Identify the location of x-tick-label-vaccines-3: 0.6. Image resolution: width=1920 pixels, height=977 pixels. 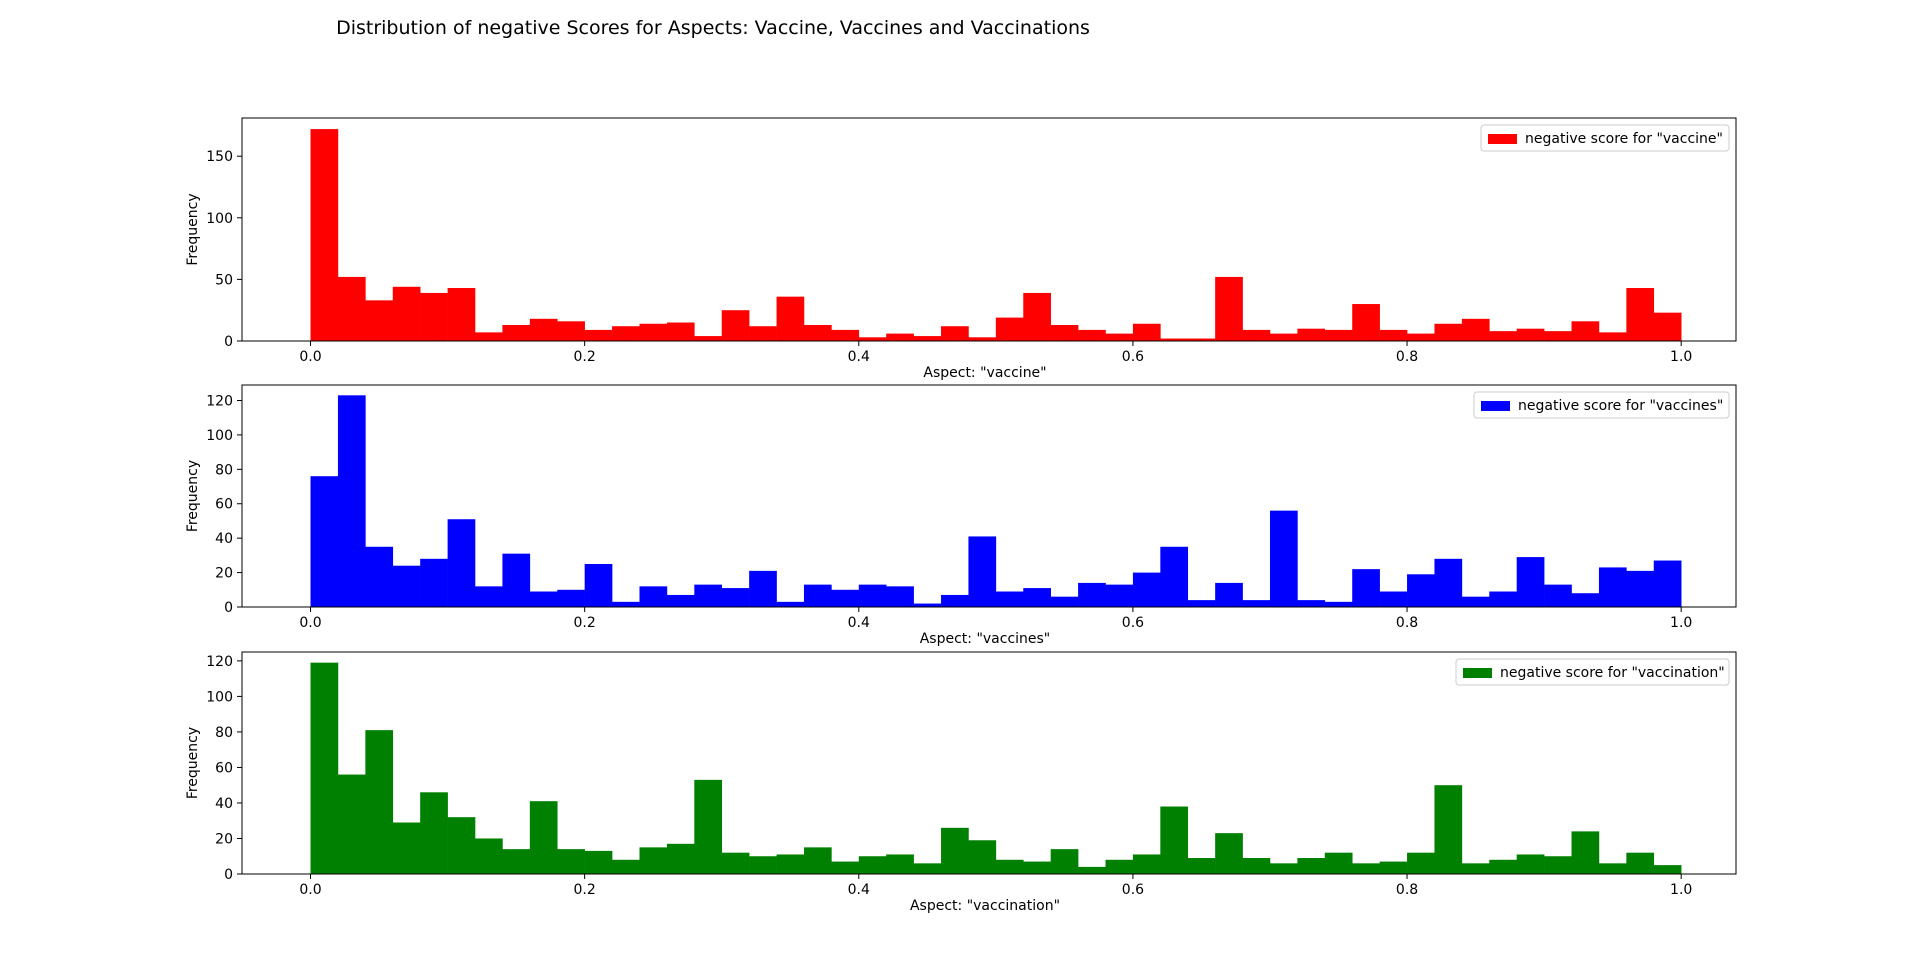
(1133, 623).